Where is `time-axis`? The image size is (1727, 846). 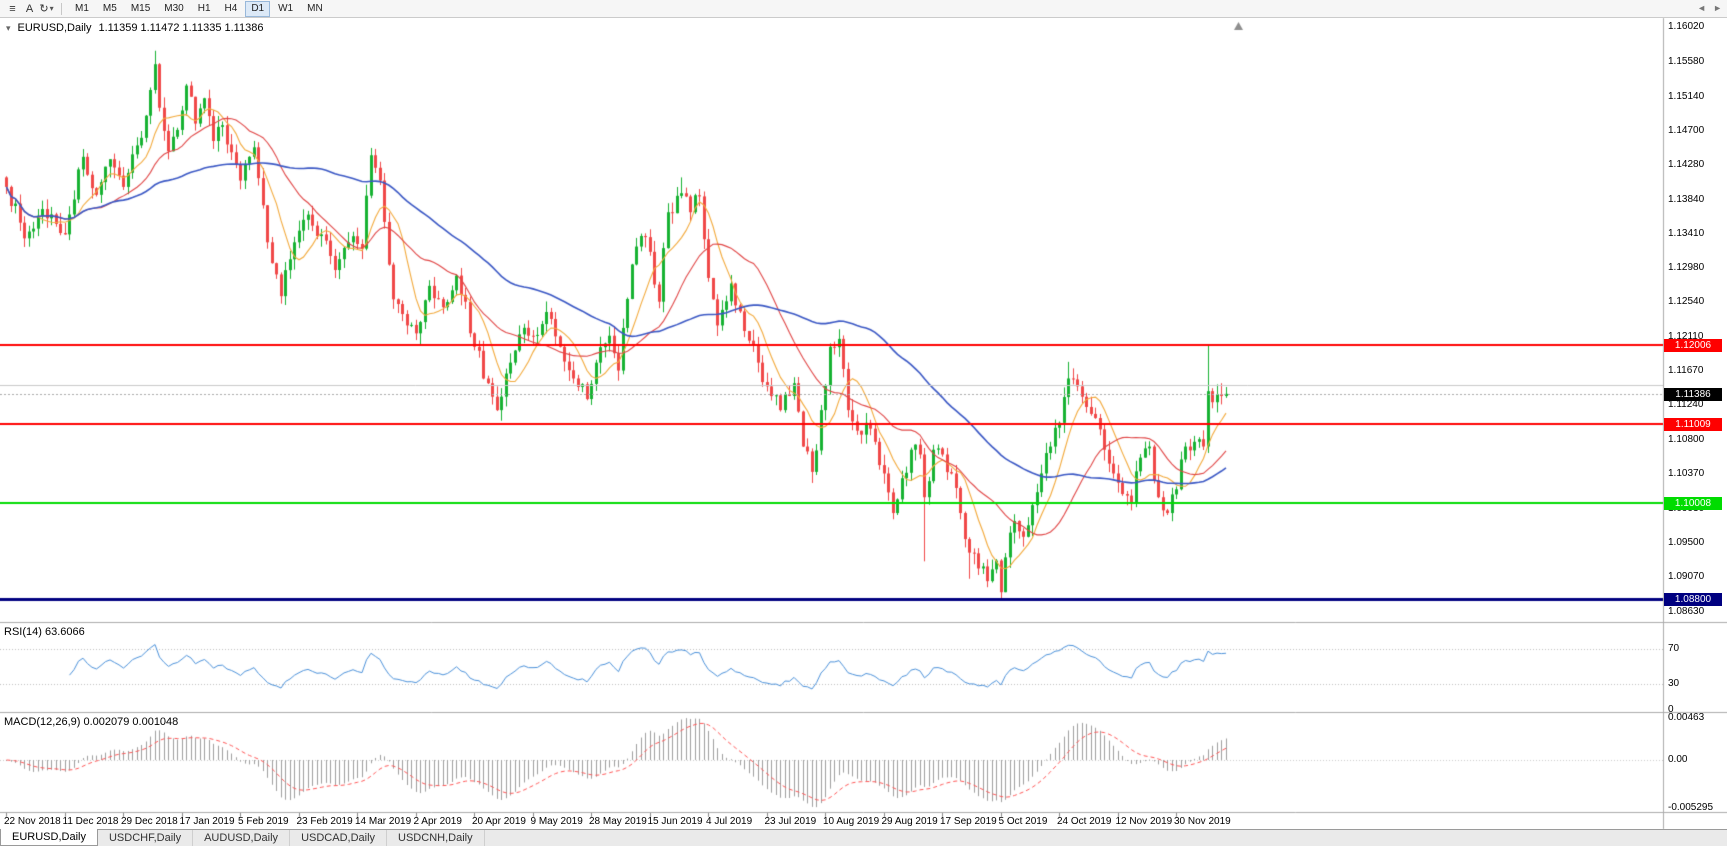 time-axis is located at coordinates (831, 821).